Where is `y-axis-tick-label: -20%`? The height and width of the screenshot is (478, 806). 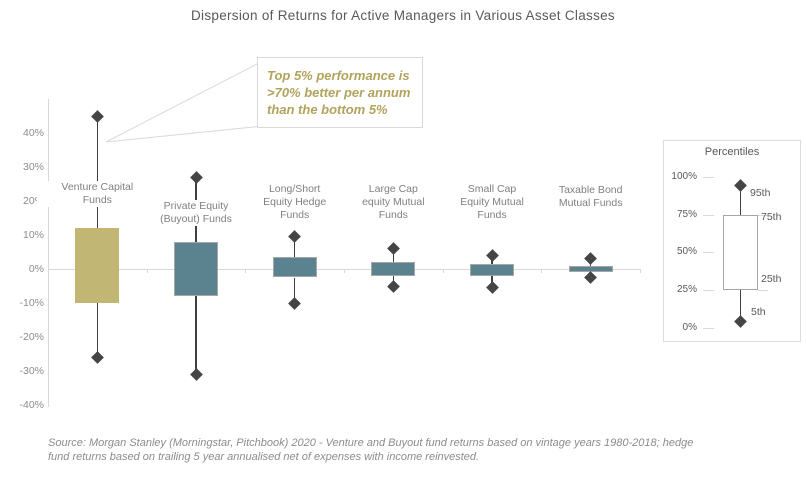
y-axis-tick-label: -20% is located at coordinates (31, 337).